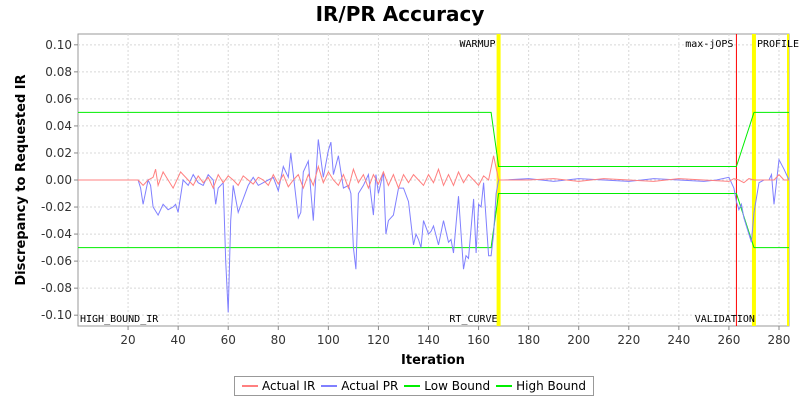  I want to click on legend-item: Low Bound, so click(447, 386).